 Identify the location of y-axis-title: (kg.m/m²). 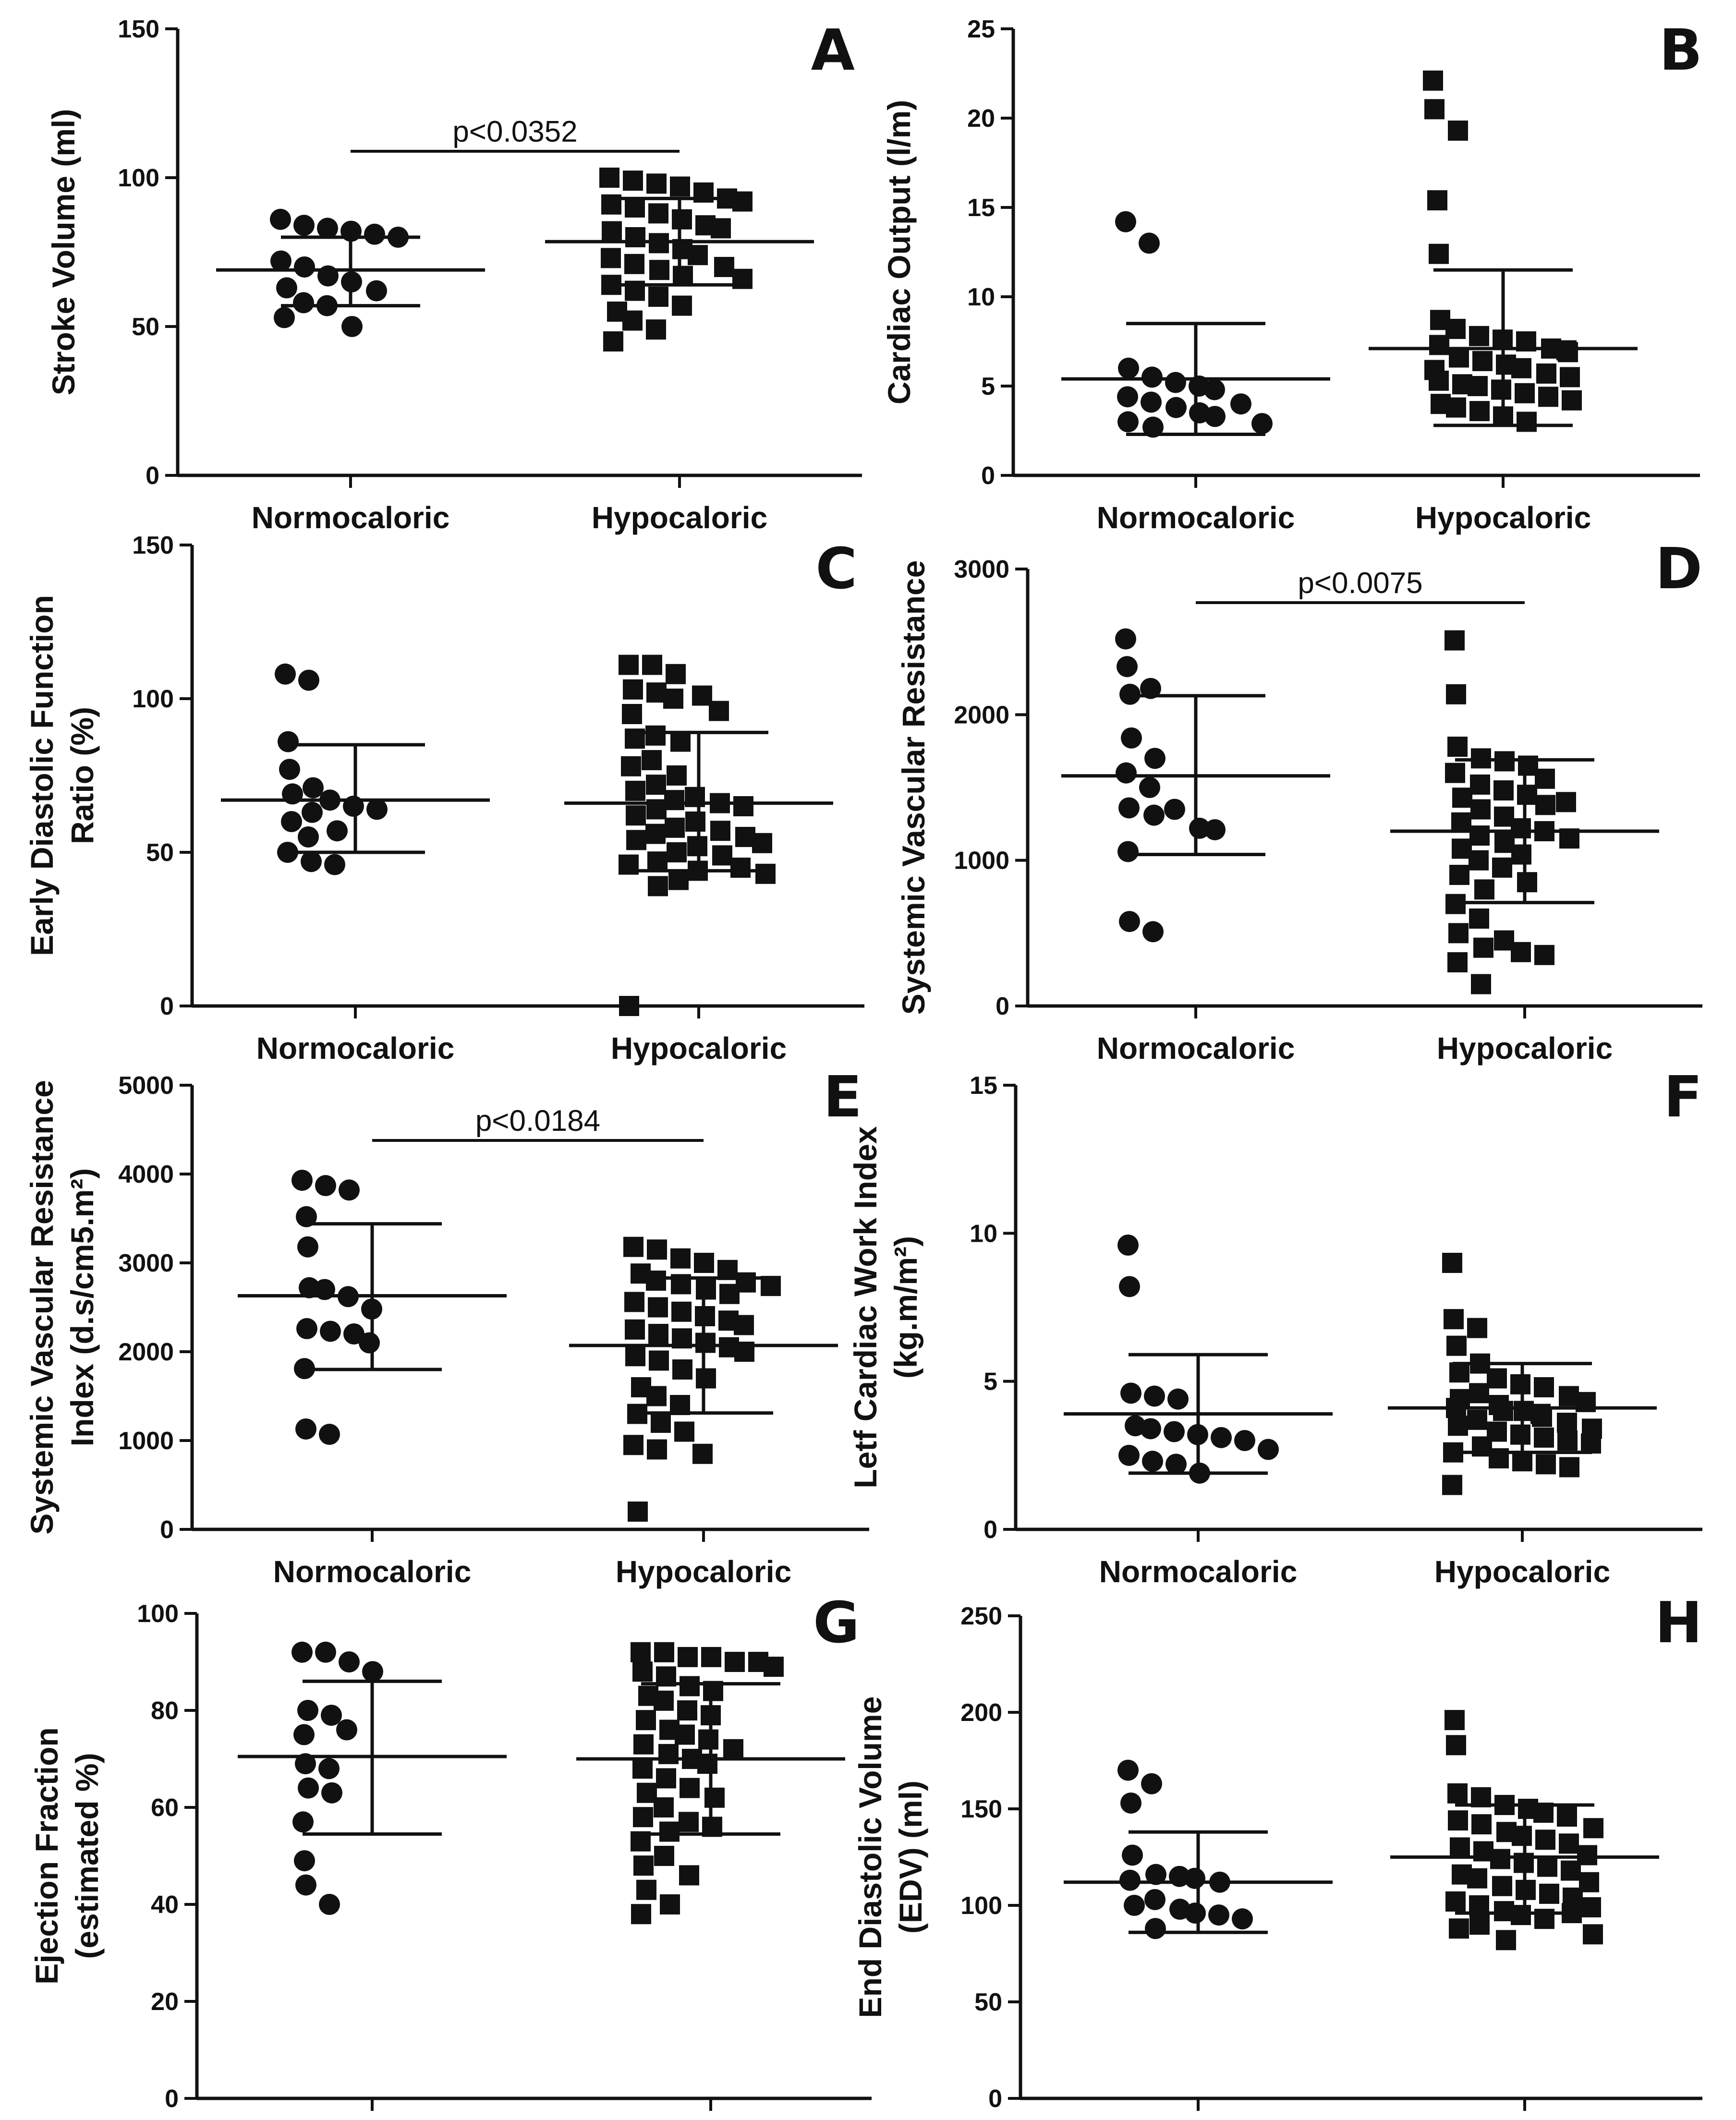
(905, 1307).